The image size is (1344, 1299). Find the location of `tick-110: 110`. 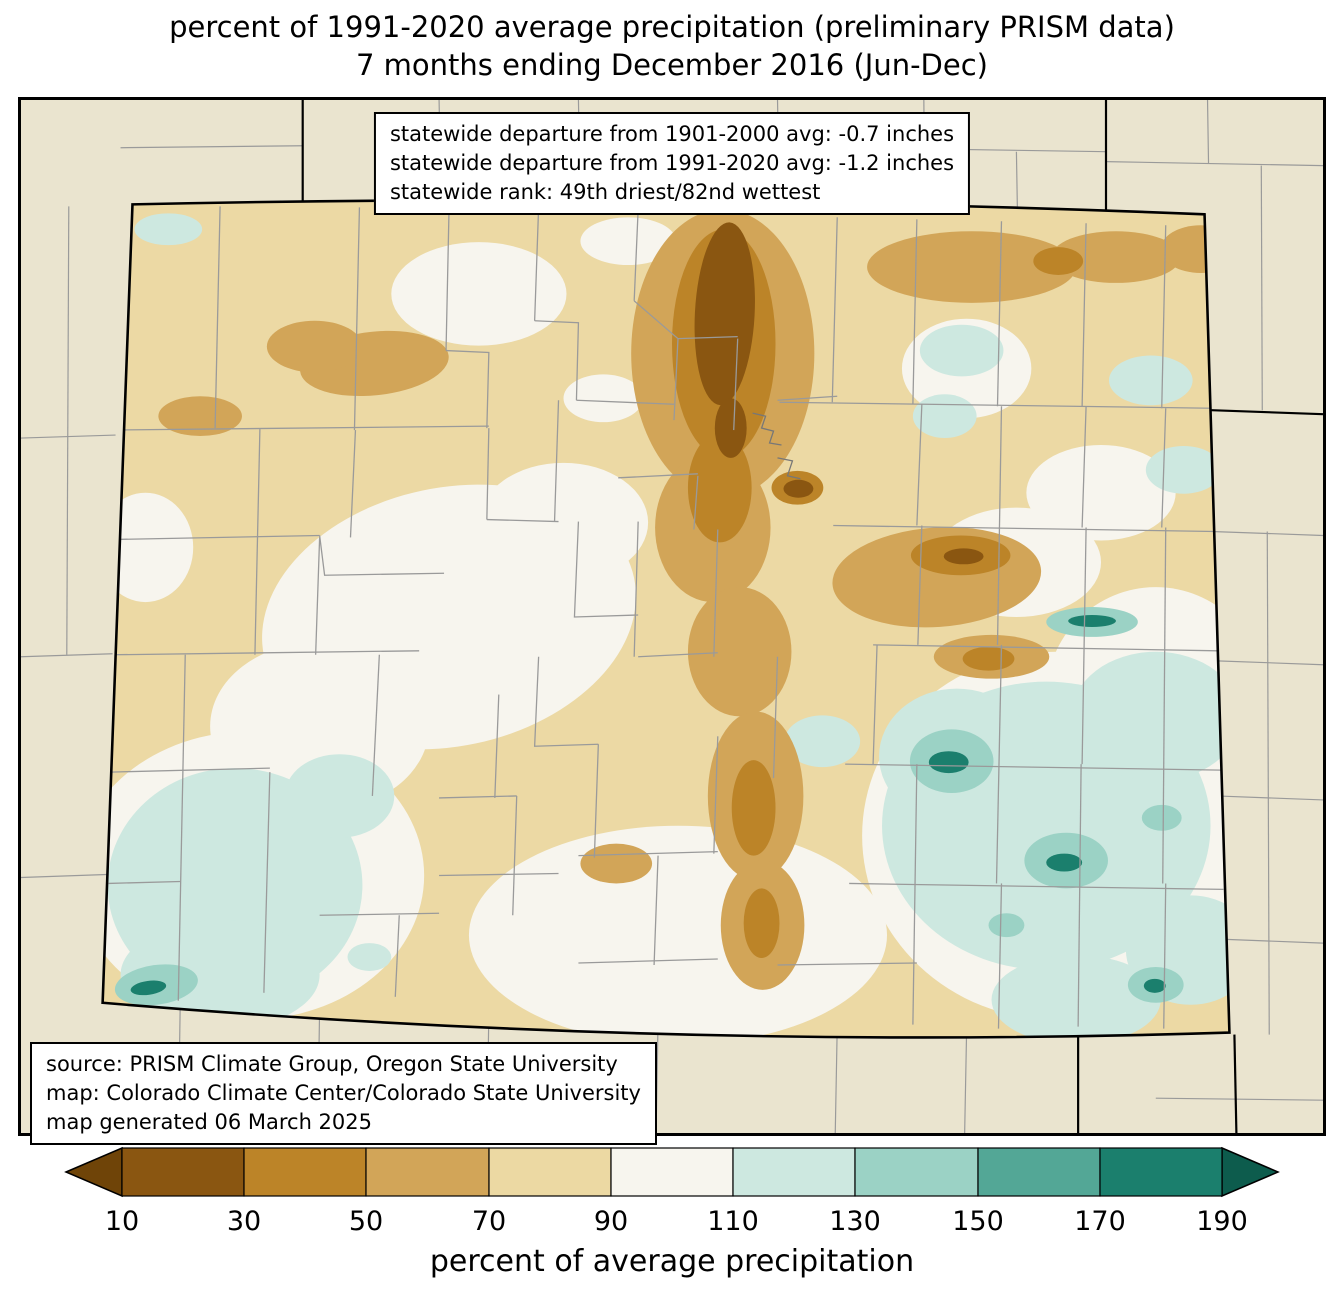

tick-110: 110 is located at coordinates (733, 1221).